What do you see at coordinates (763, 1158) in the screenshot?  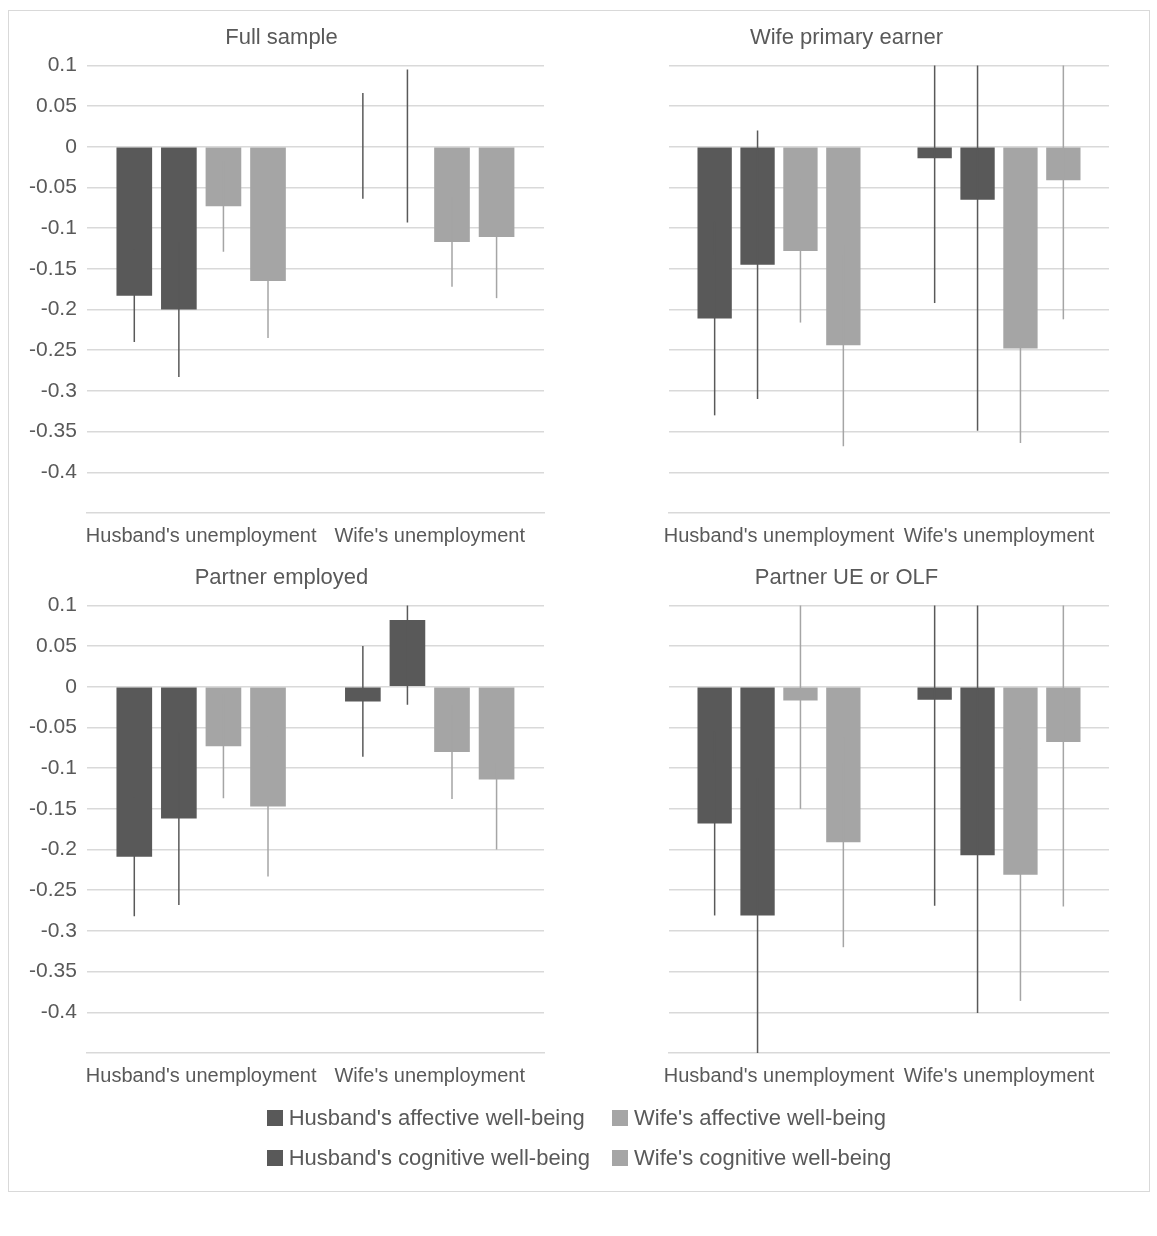 I see `legend-label: Wife's cognitive well-being` at bounding box center [763, 1158].